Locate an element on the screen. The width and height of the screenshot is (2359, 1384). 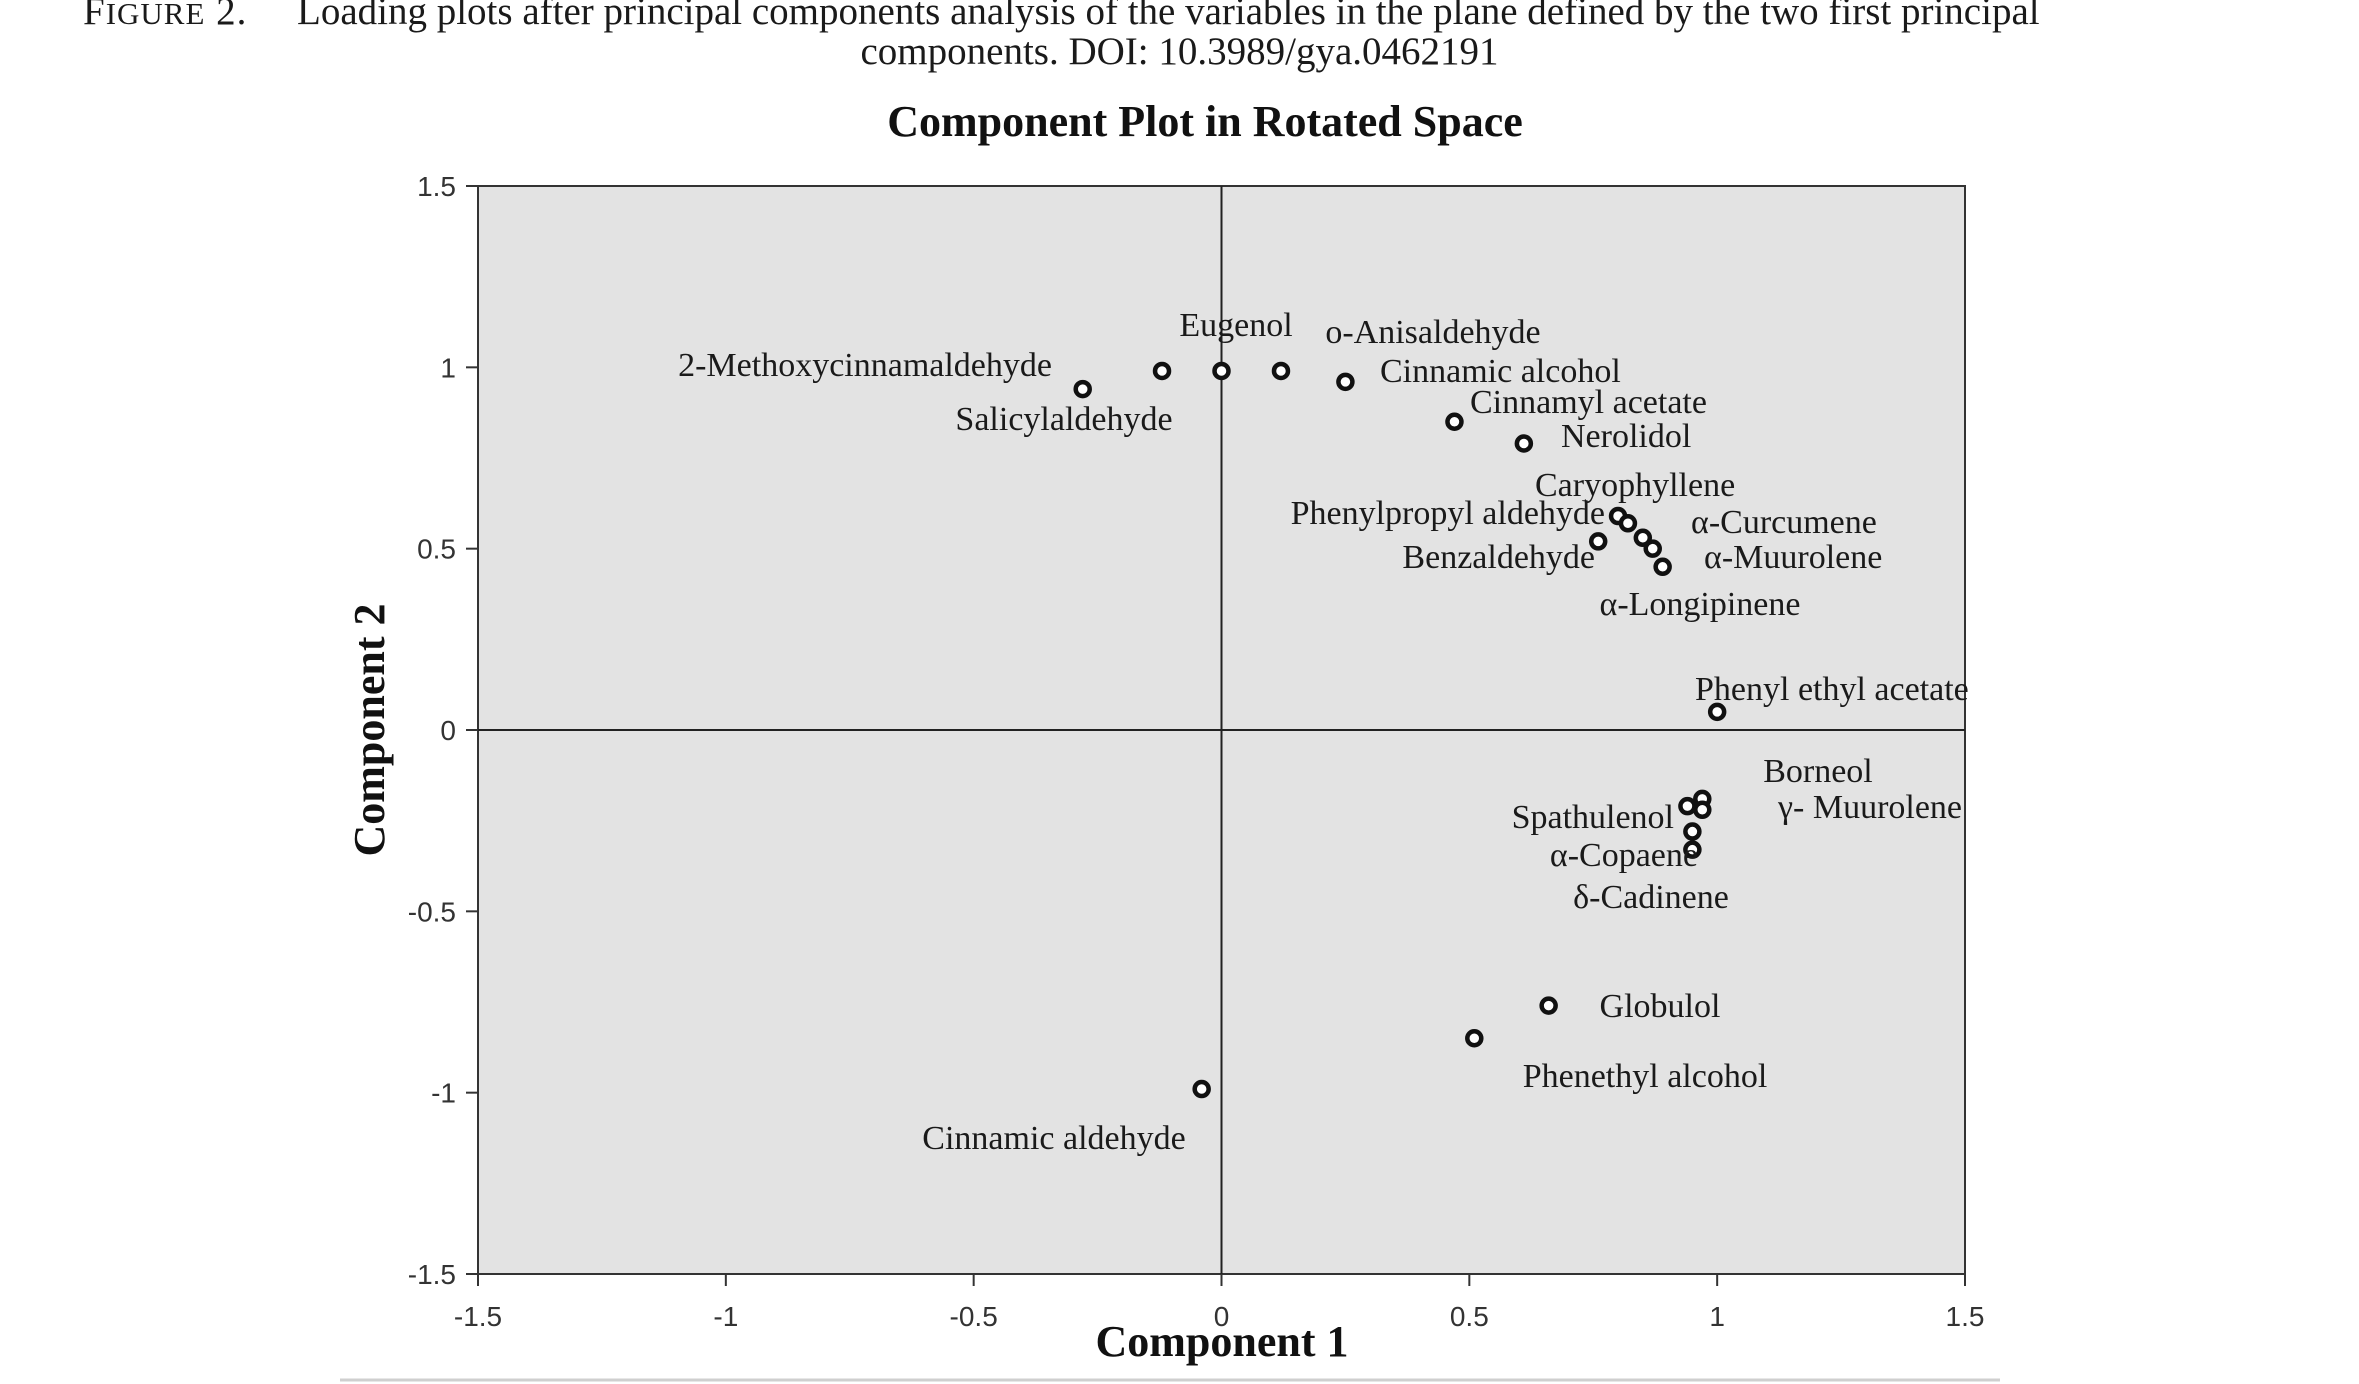
x-tick-label: -1 is located at coordinates (725, 1316).